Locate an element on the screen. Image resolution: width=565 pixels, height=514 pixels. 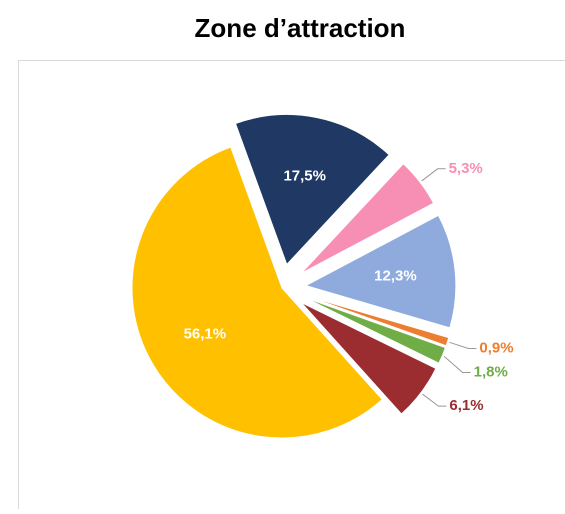
data-label: 5,3% is located at coordinates (466, 168).